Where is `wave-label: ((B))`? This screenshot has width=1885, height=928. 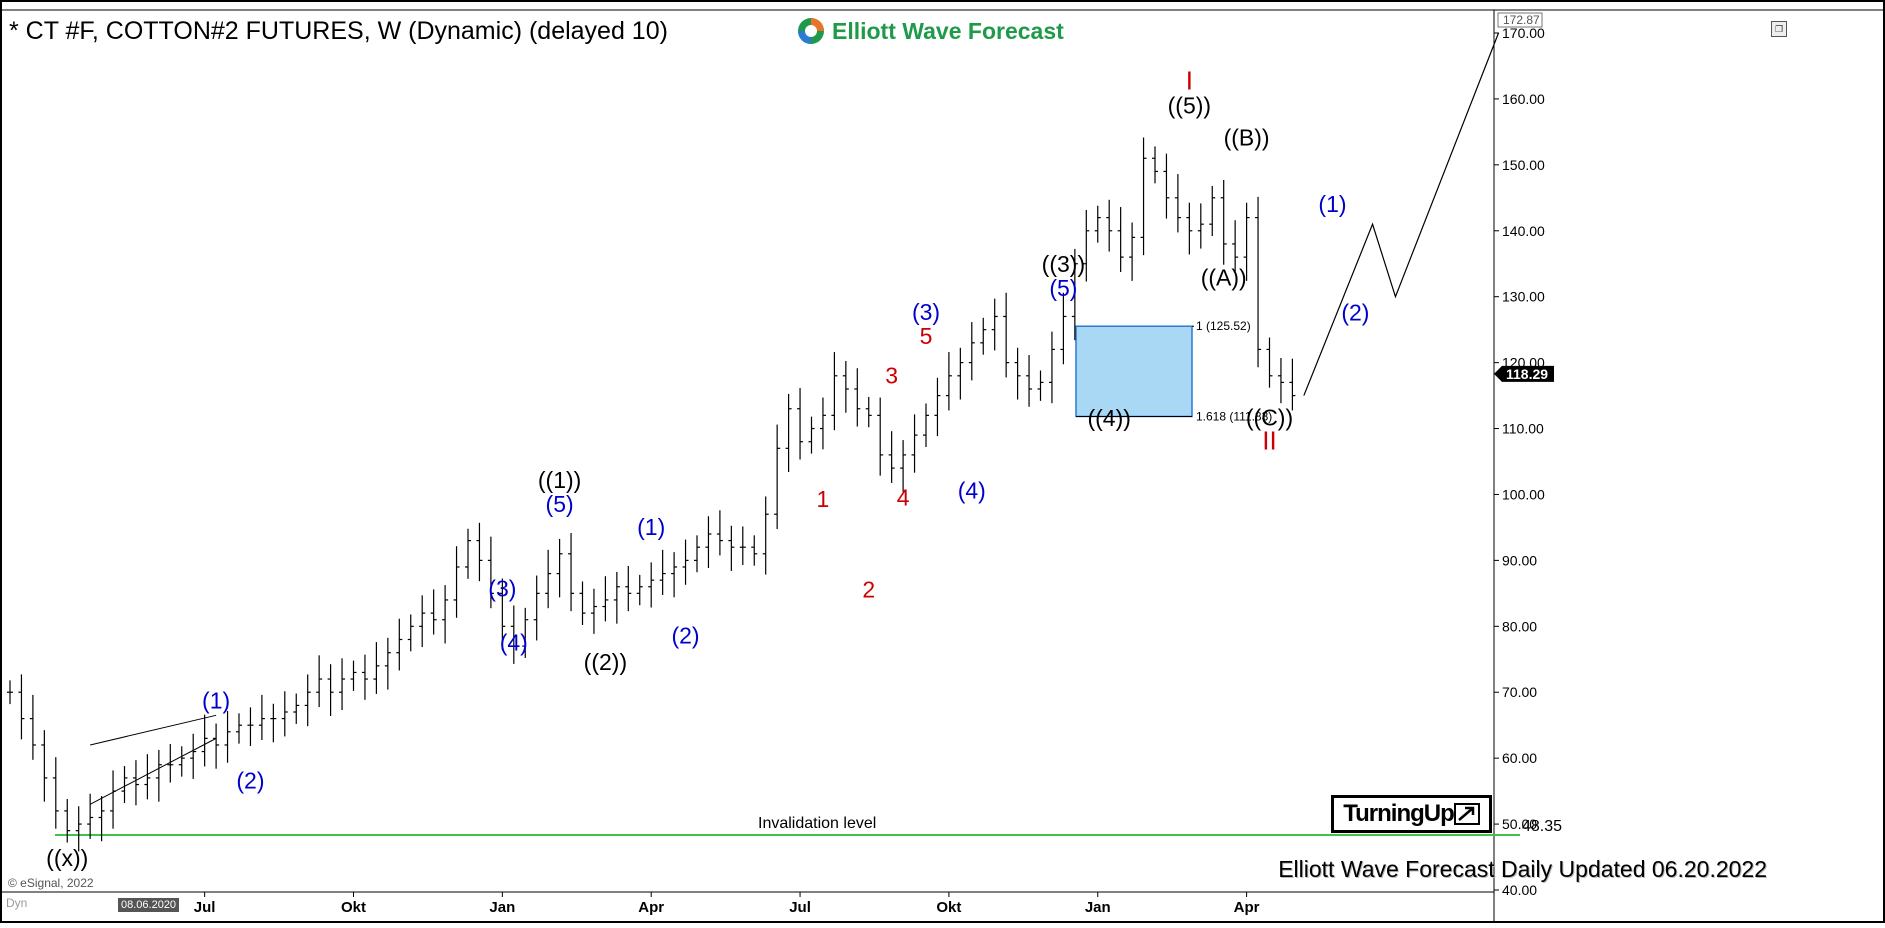 wave-label: ((B)) is located at coordinates (1247, 138).